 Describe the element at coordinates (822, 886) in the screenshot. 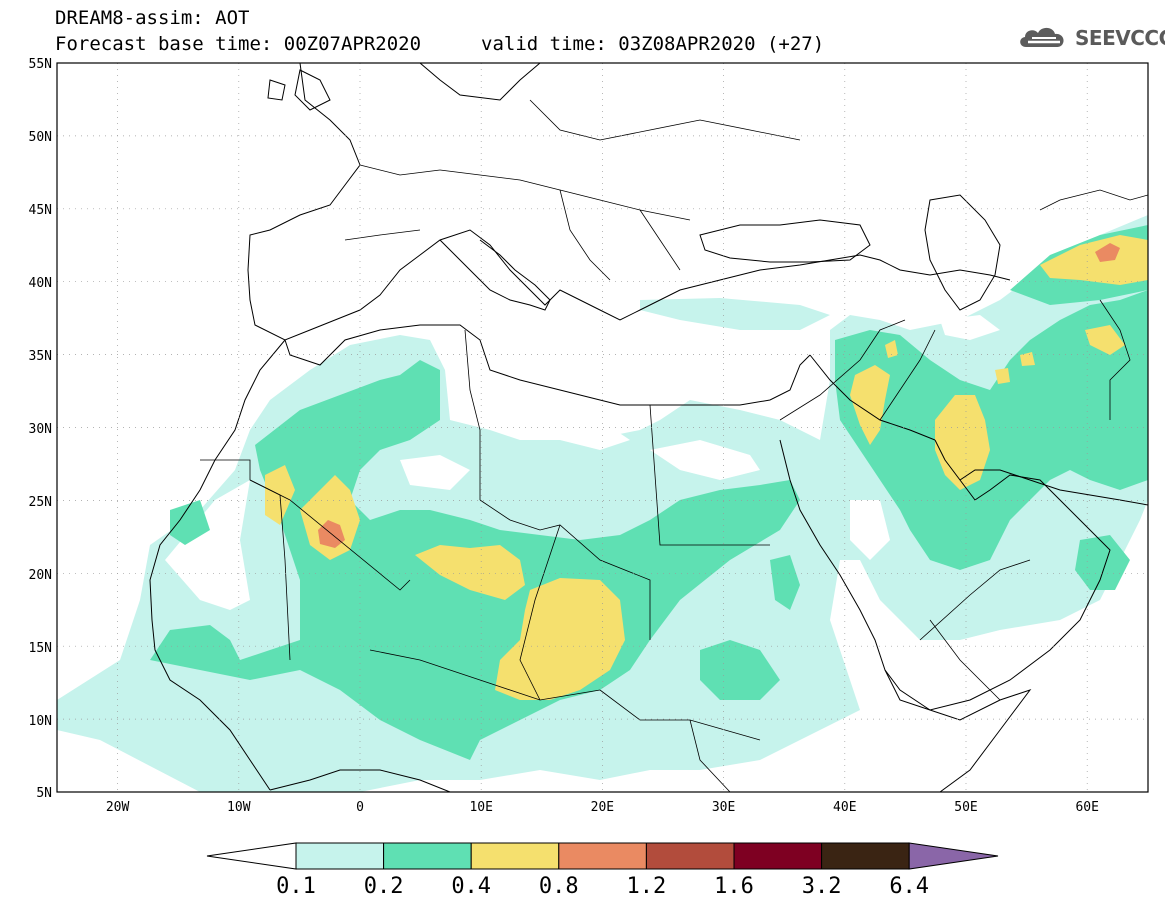

I see `colorbar-label: 3.2` at that location.